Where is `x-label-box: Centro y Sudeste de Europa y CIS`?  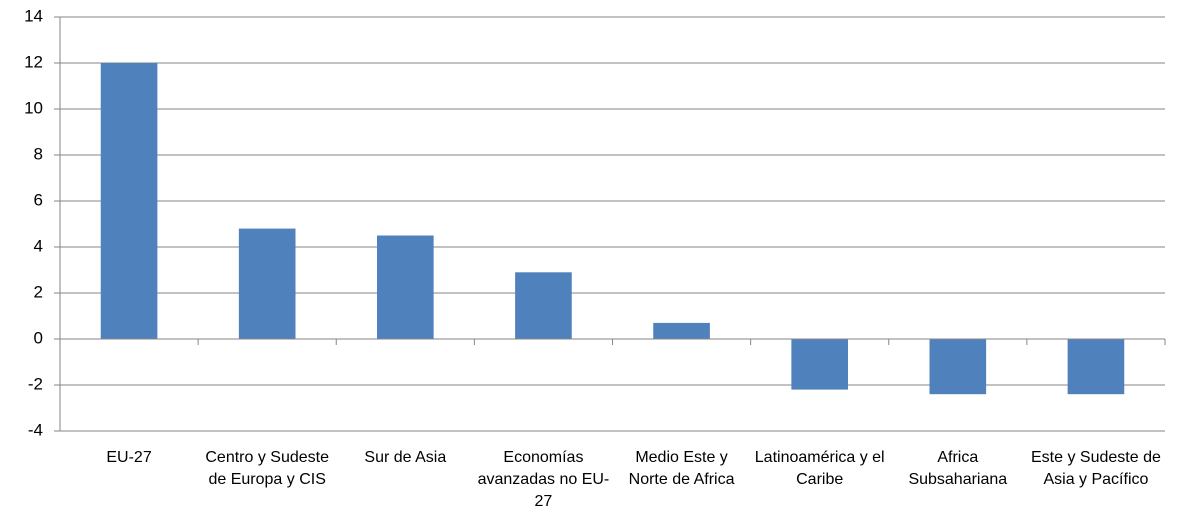 x-label-box: Centro y Sudeste de Europa y CIS is located at coordinates (267, 468).